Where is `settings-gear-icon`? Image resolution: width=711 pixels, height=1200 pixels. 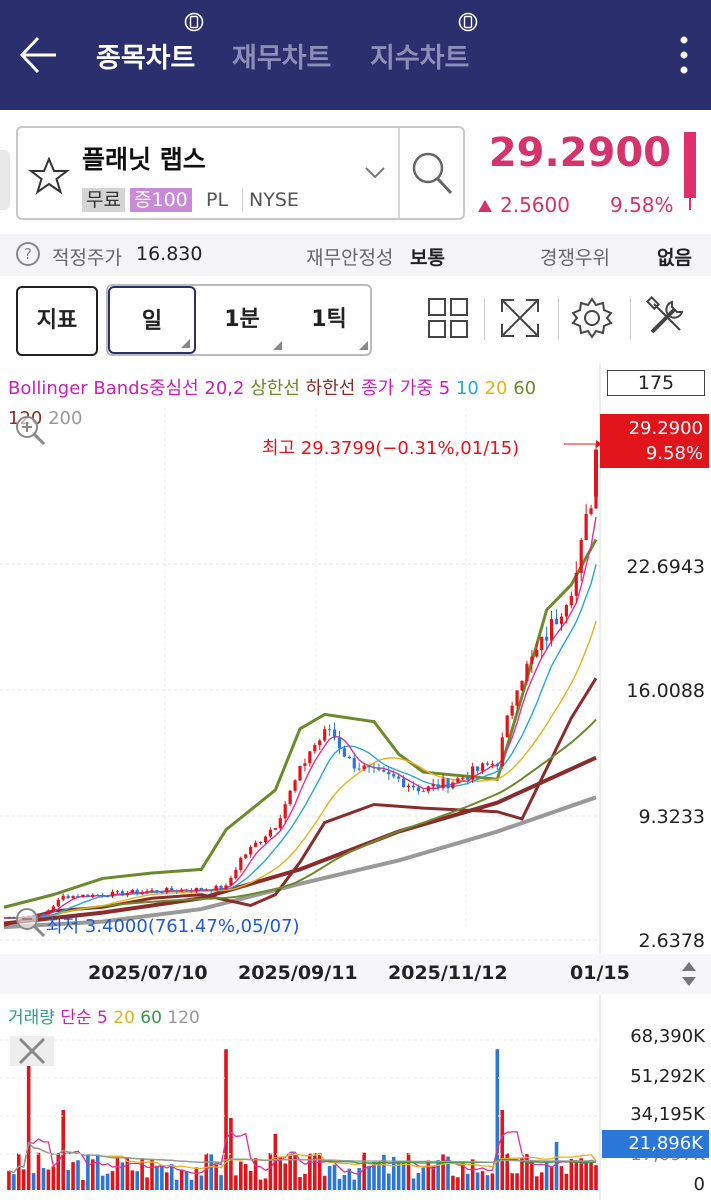 settings-gear-icon is located at coordinates (592, 318).